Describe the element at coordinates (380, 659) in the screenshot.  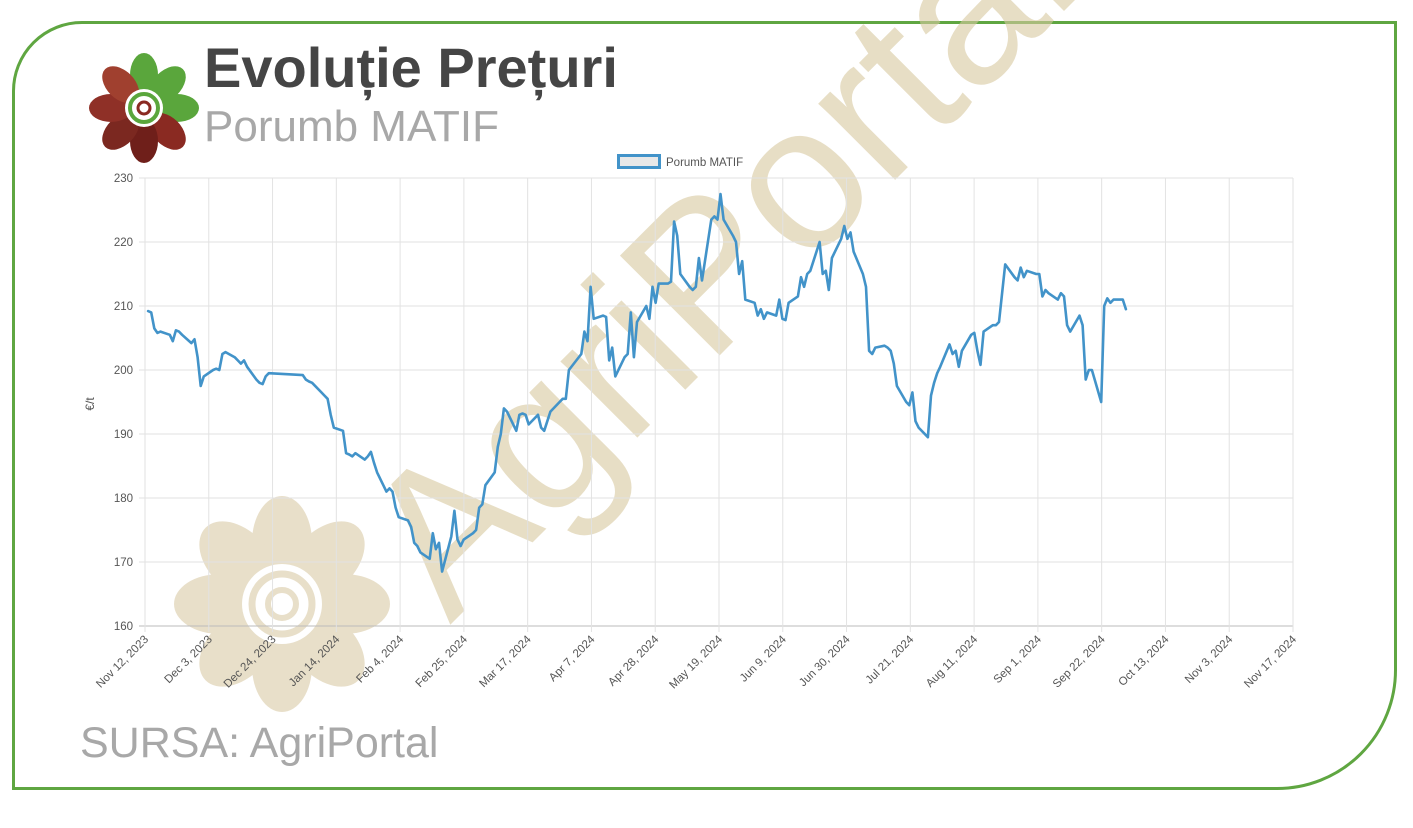
I see `x-tick-label: Feb 4, 2024` at that location.